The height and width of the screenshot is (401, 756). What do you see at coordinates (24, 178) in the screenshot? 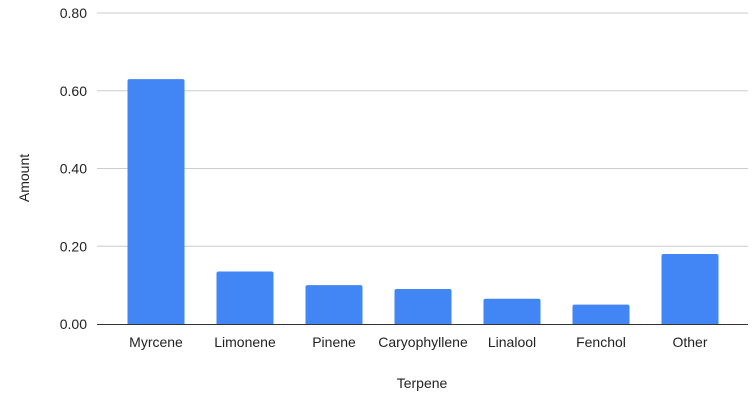
I see `y-axis-title: Amount` at bounding box center [24, 178].